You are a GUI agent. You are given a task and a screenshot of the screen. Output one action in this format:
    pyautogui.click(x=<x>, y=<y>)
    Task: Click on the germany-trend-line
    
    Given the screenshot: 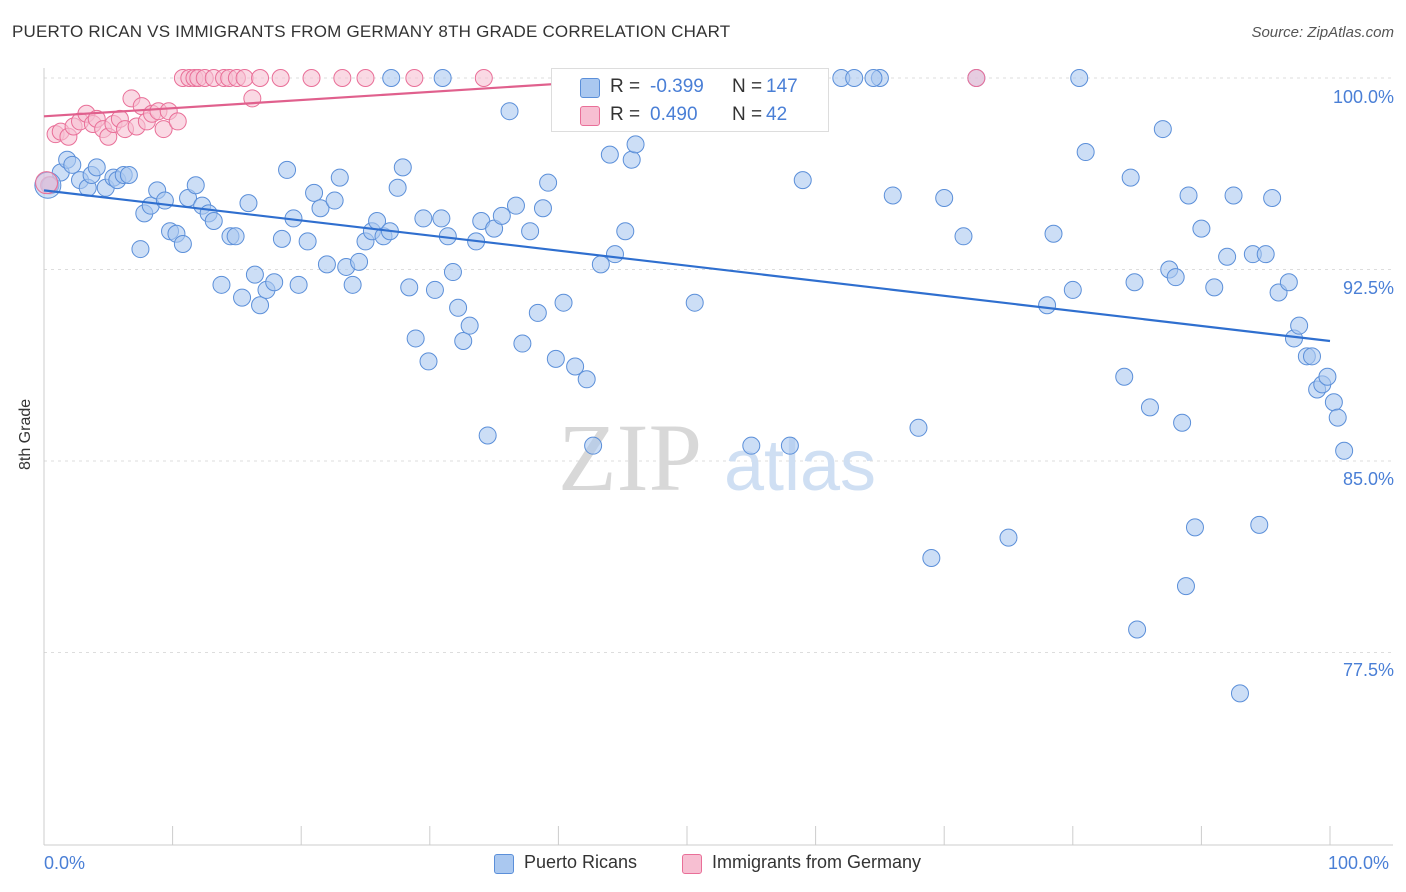 What is the action you would take?
    pyautogui.click(x=326, y=98)
    